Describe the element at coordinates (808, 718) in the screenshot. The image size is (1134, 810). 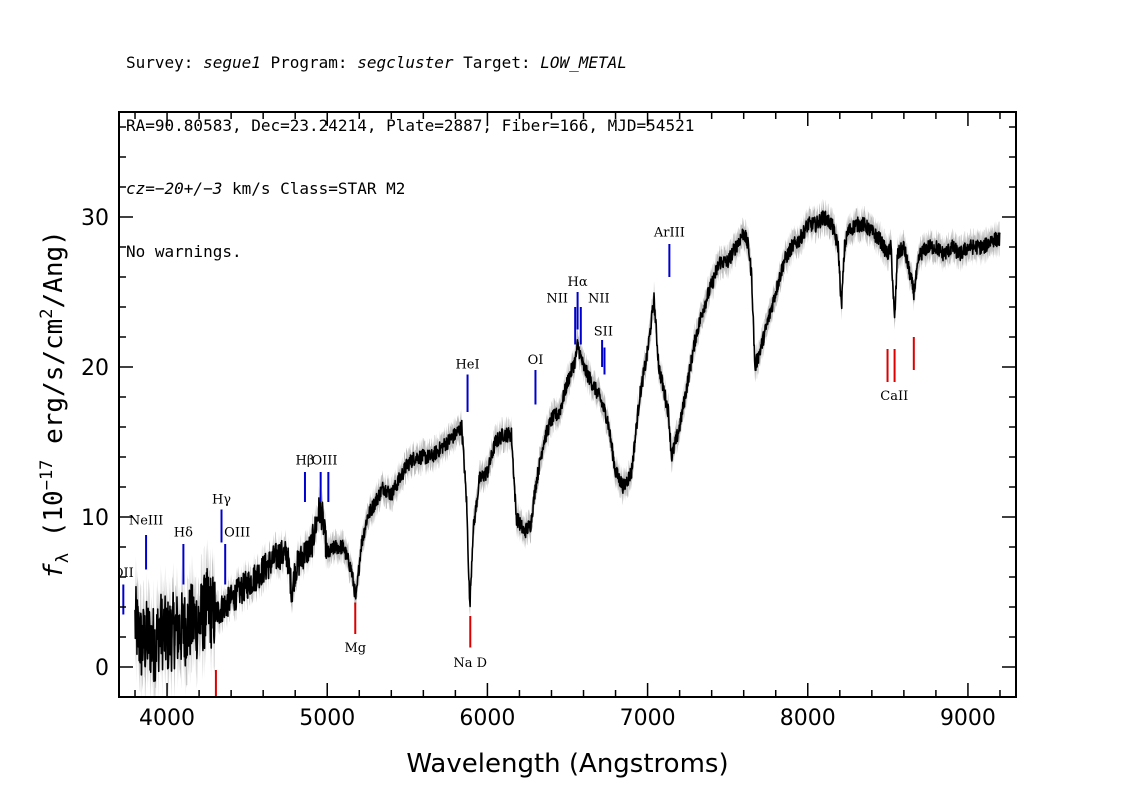
I see `x-tick-label-8000: 8000` at that location.